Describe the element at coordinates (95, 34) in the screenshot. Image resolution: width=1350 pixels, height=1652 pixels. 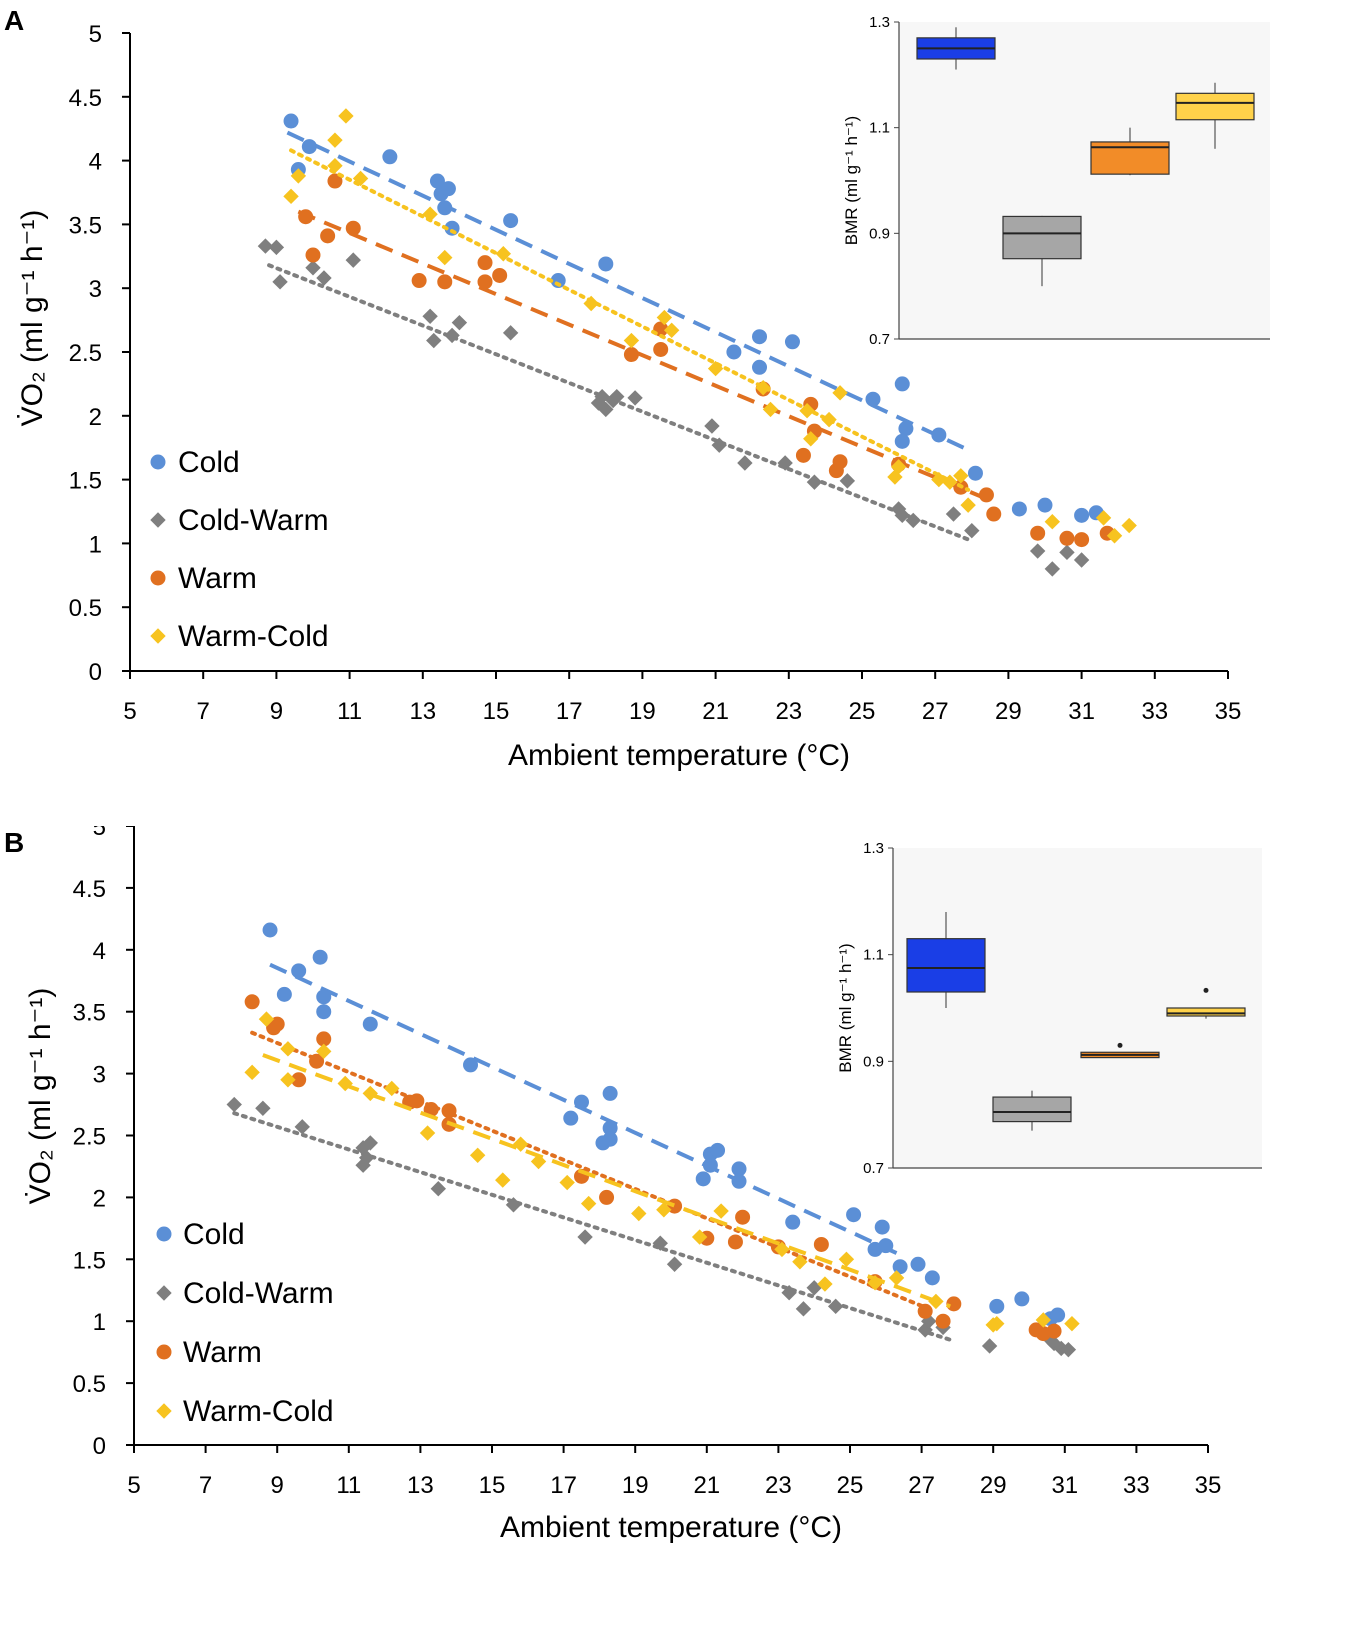
I see `y-tick-label: 5` at that location.